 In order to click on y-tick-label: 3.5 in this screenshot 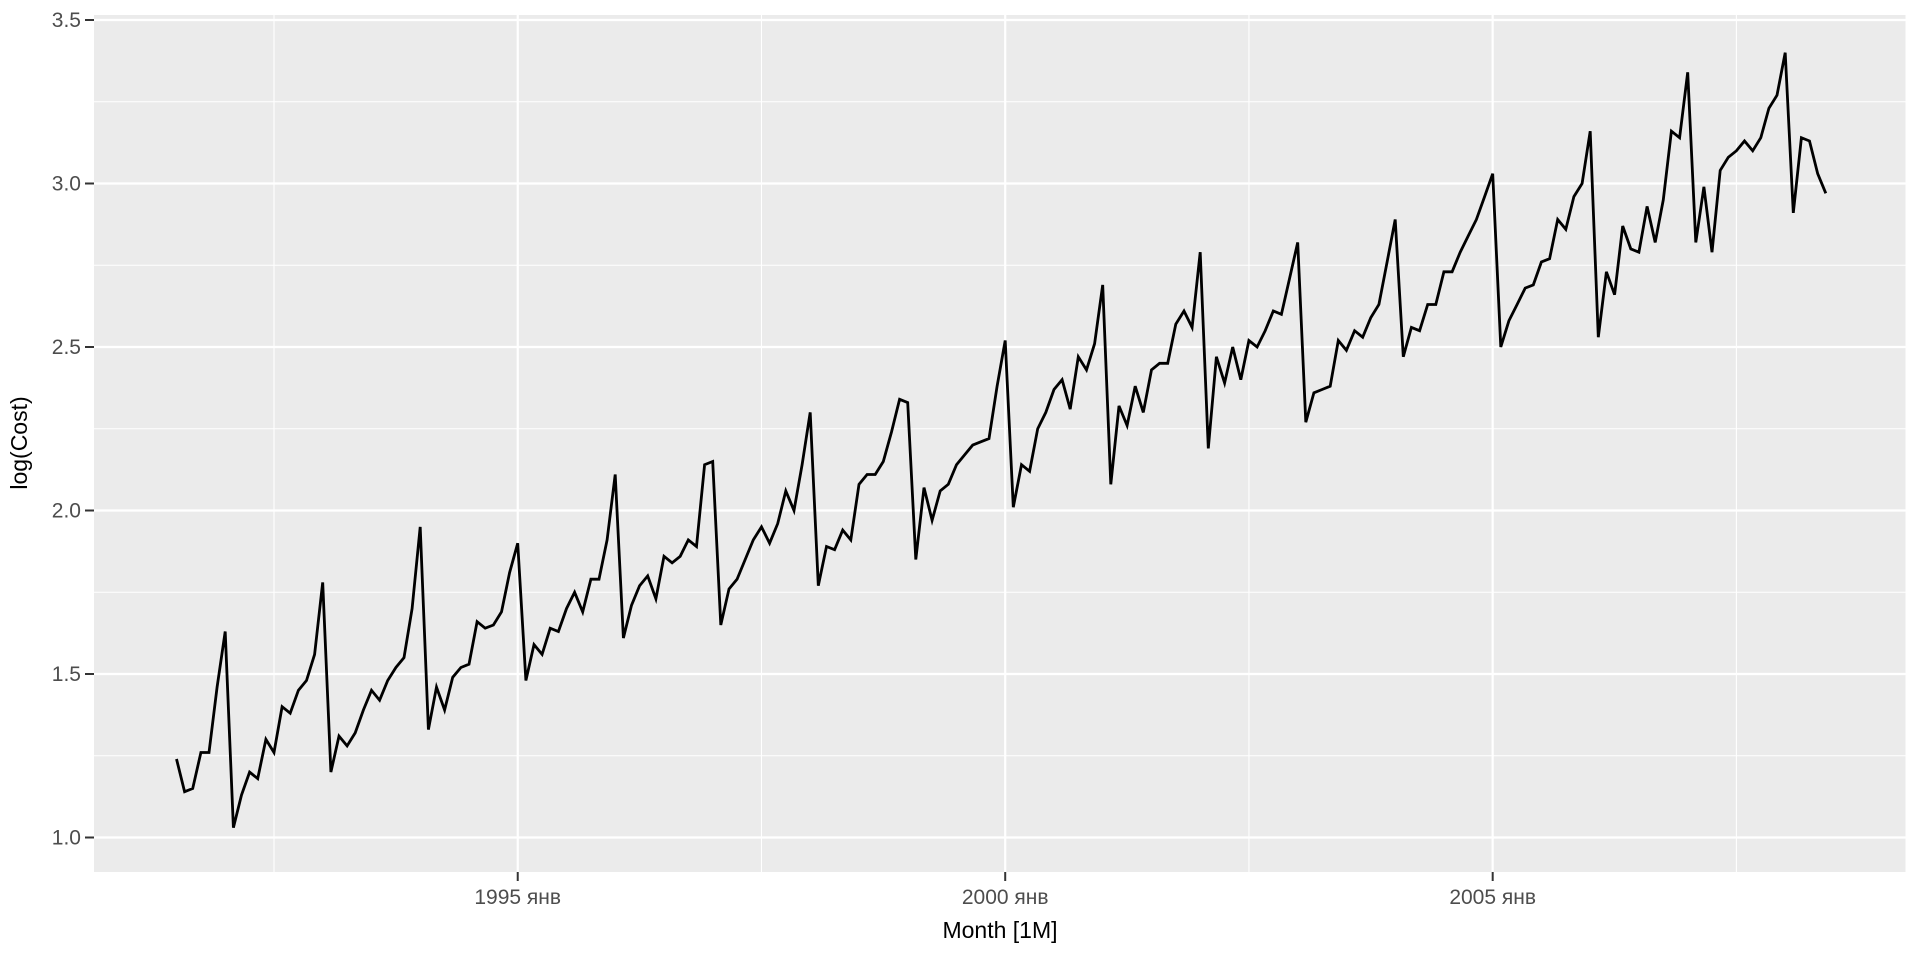, I will do `click(66, 20)`.